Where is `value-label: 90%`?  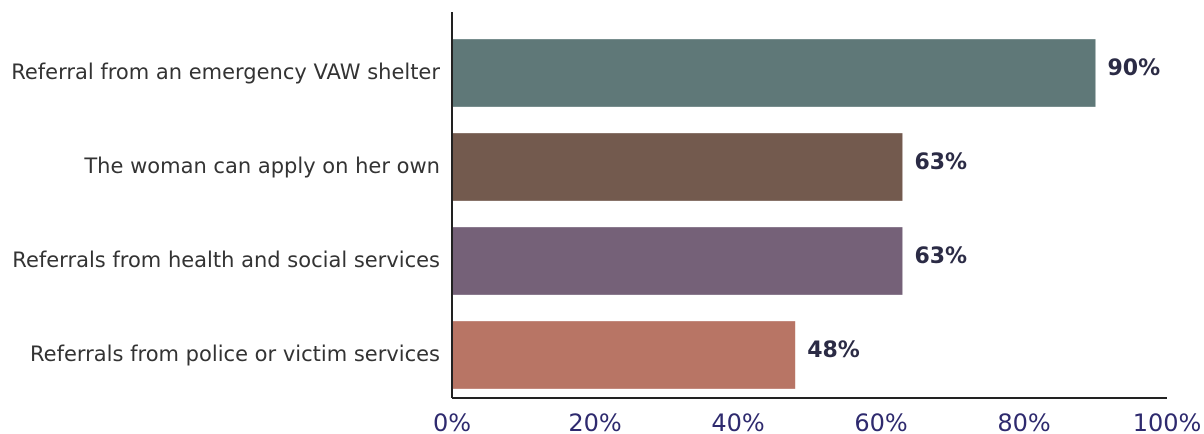
value-label: 90% is located at coordinates (1134, 68).